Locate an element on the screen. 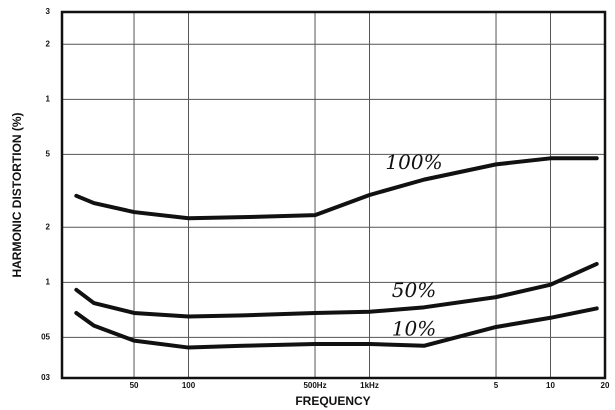 This screenshot has height=410, width=615. y-tick-label: 3 is located at coordinates (48, 11).